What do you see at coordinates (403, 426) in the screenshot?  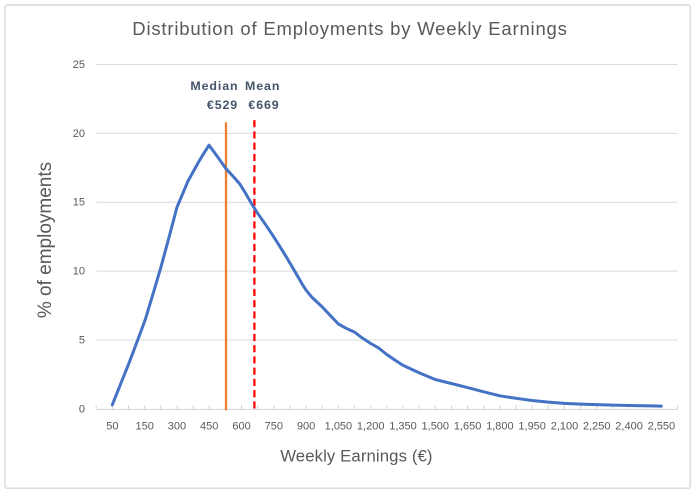 I see `svg-text: 1,350` at bounding box center [403, 426].